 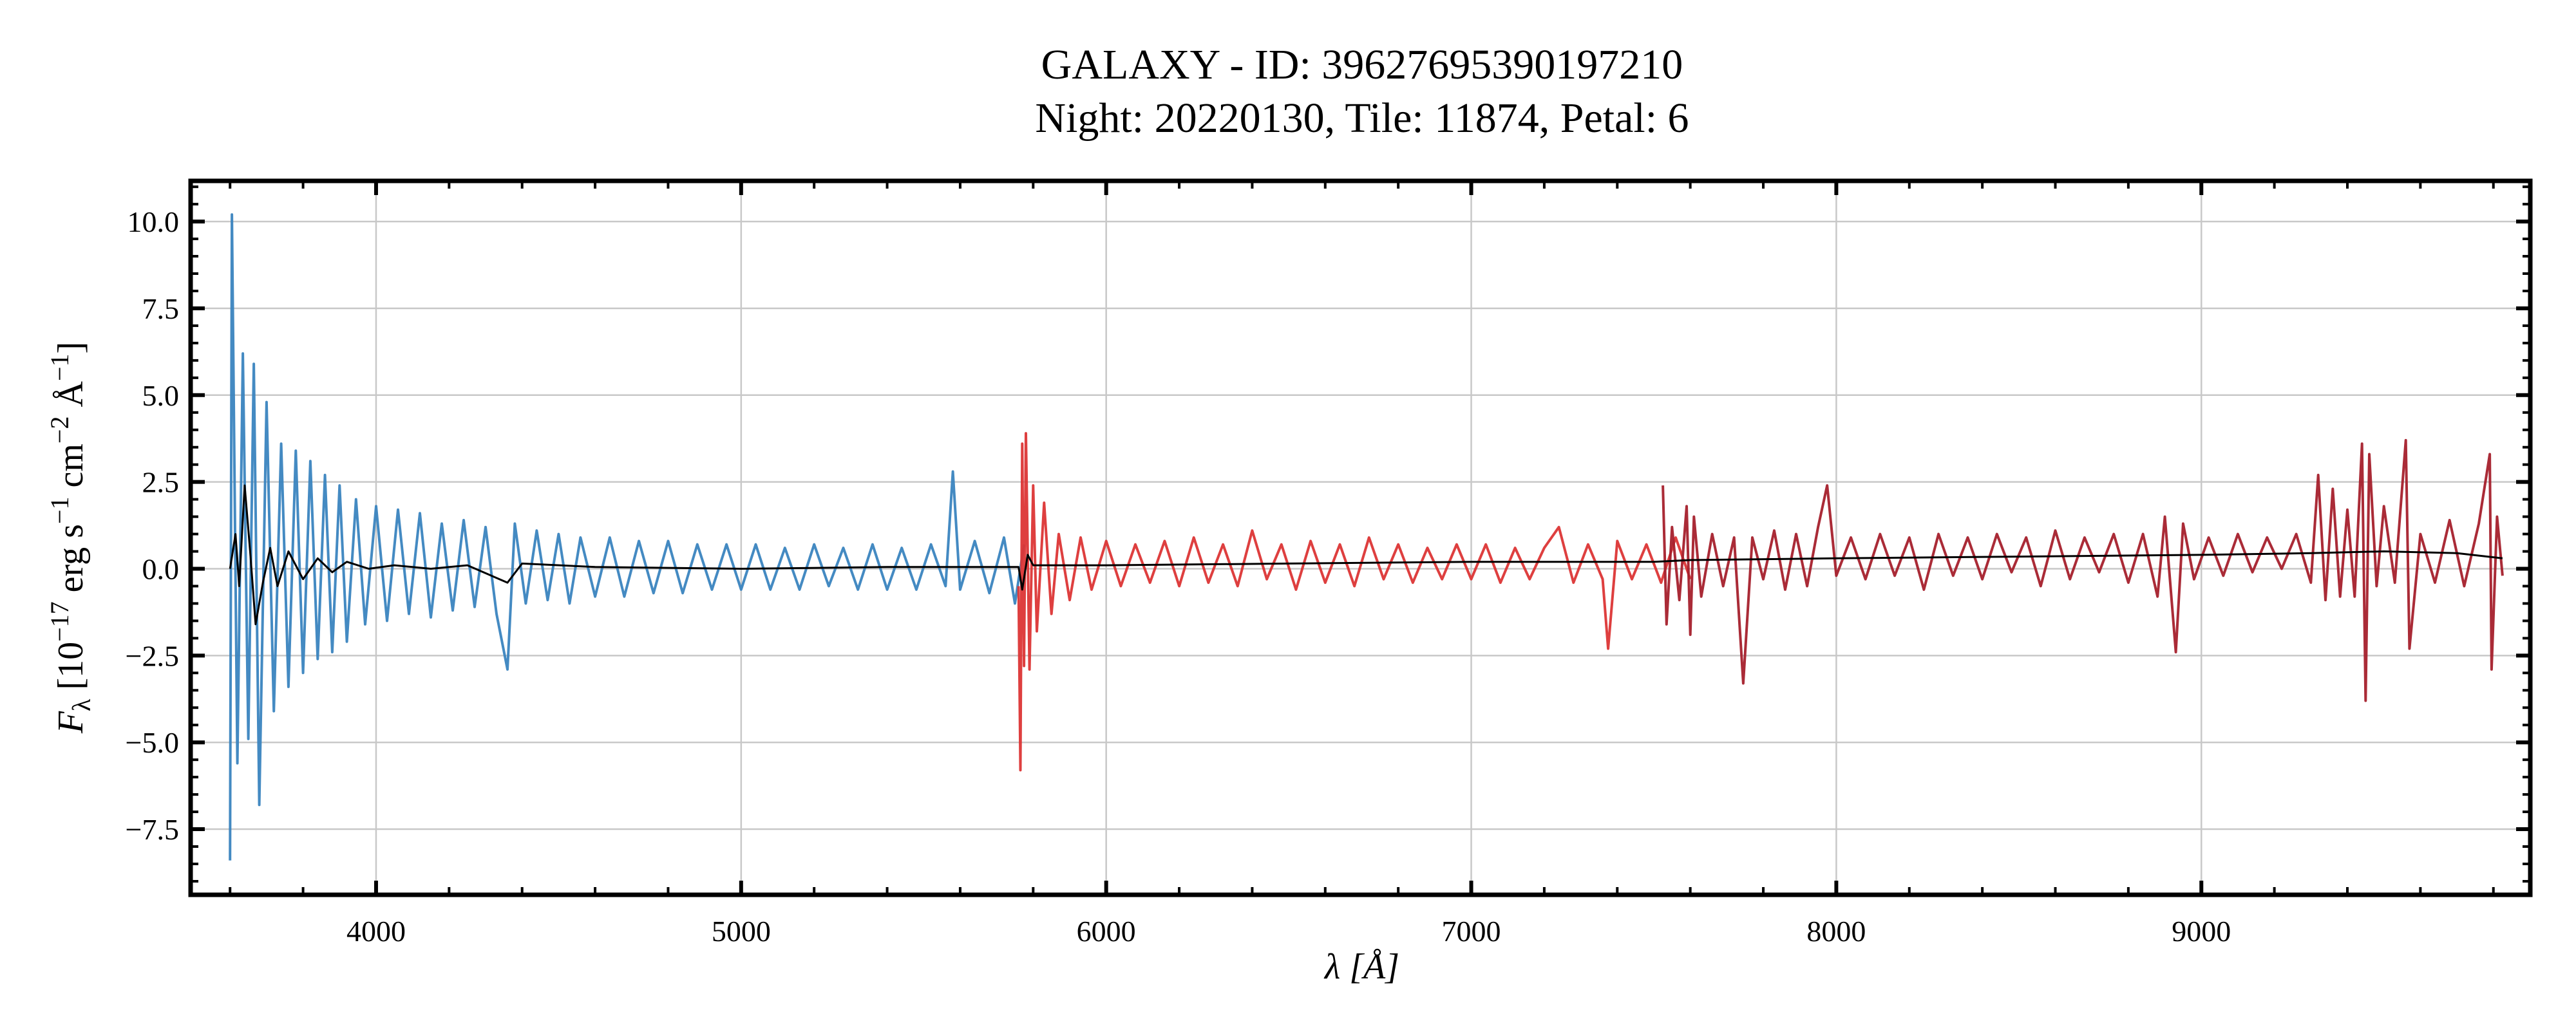 I want to click on y-label-e: ], so click(x=71, y=348).